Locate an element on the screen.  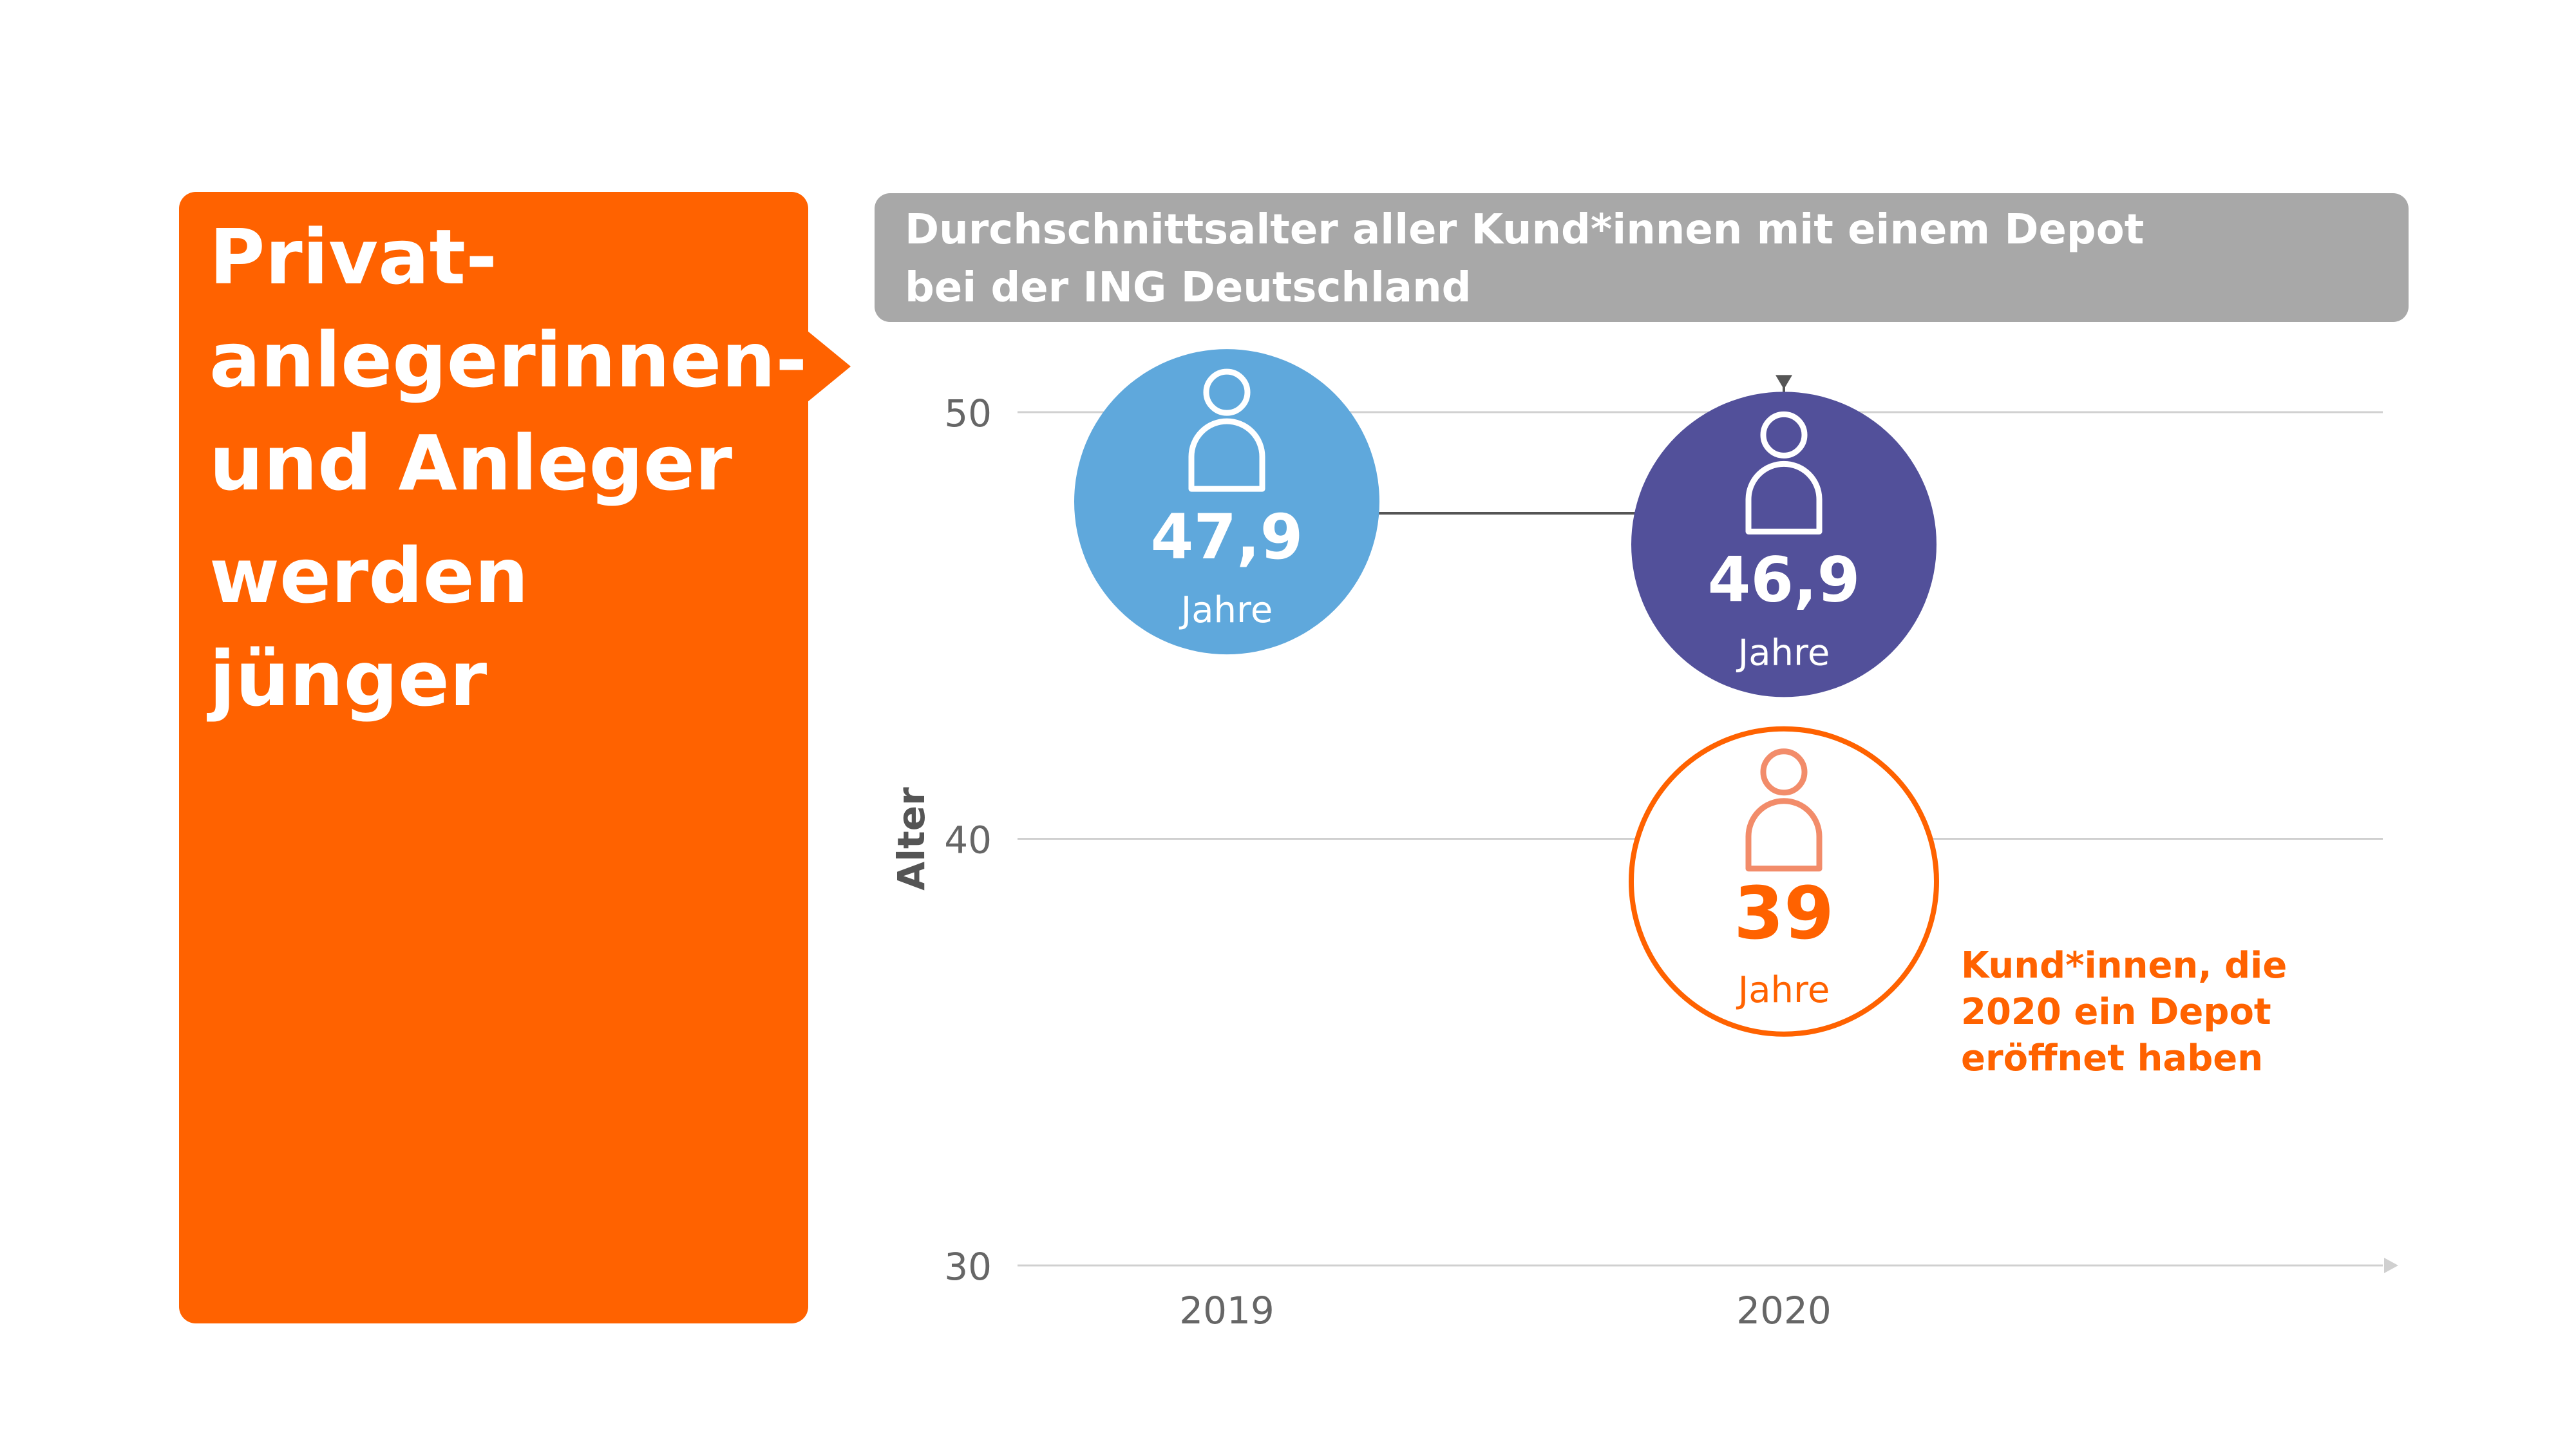
headline-line: anlegerinnen- is located at coordinates (508, 360).